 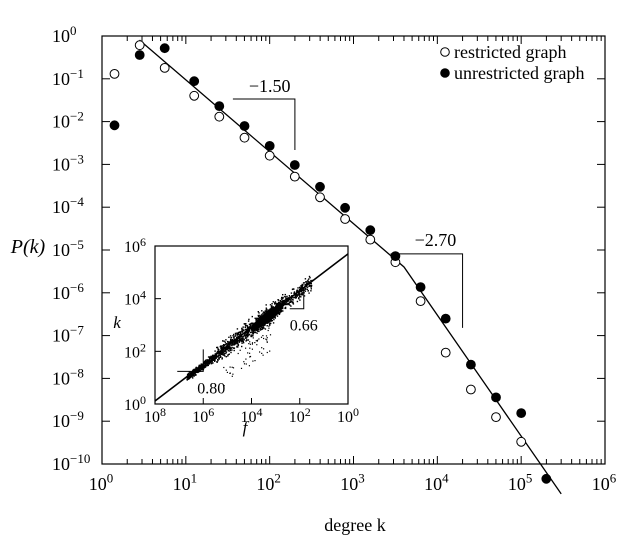 What do you see at coordinates (510, 52) in the screenshot?
I see `legend-label-restricted: restricted graph` at bounding box center [510, 52].